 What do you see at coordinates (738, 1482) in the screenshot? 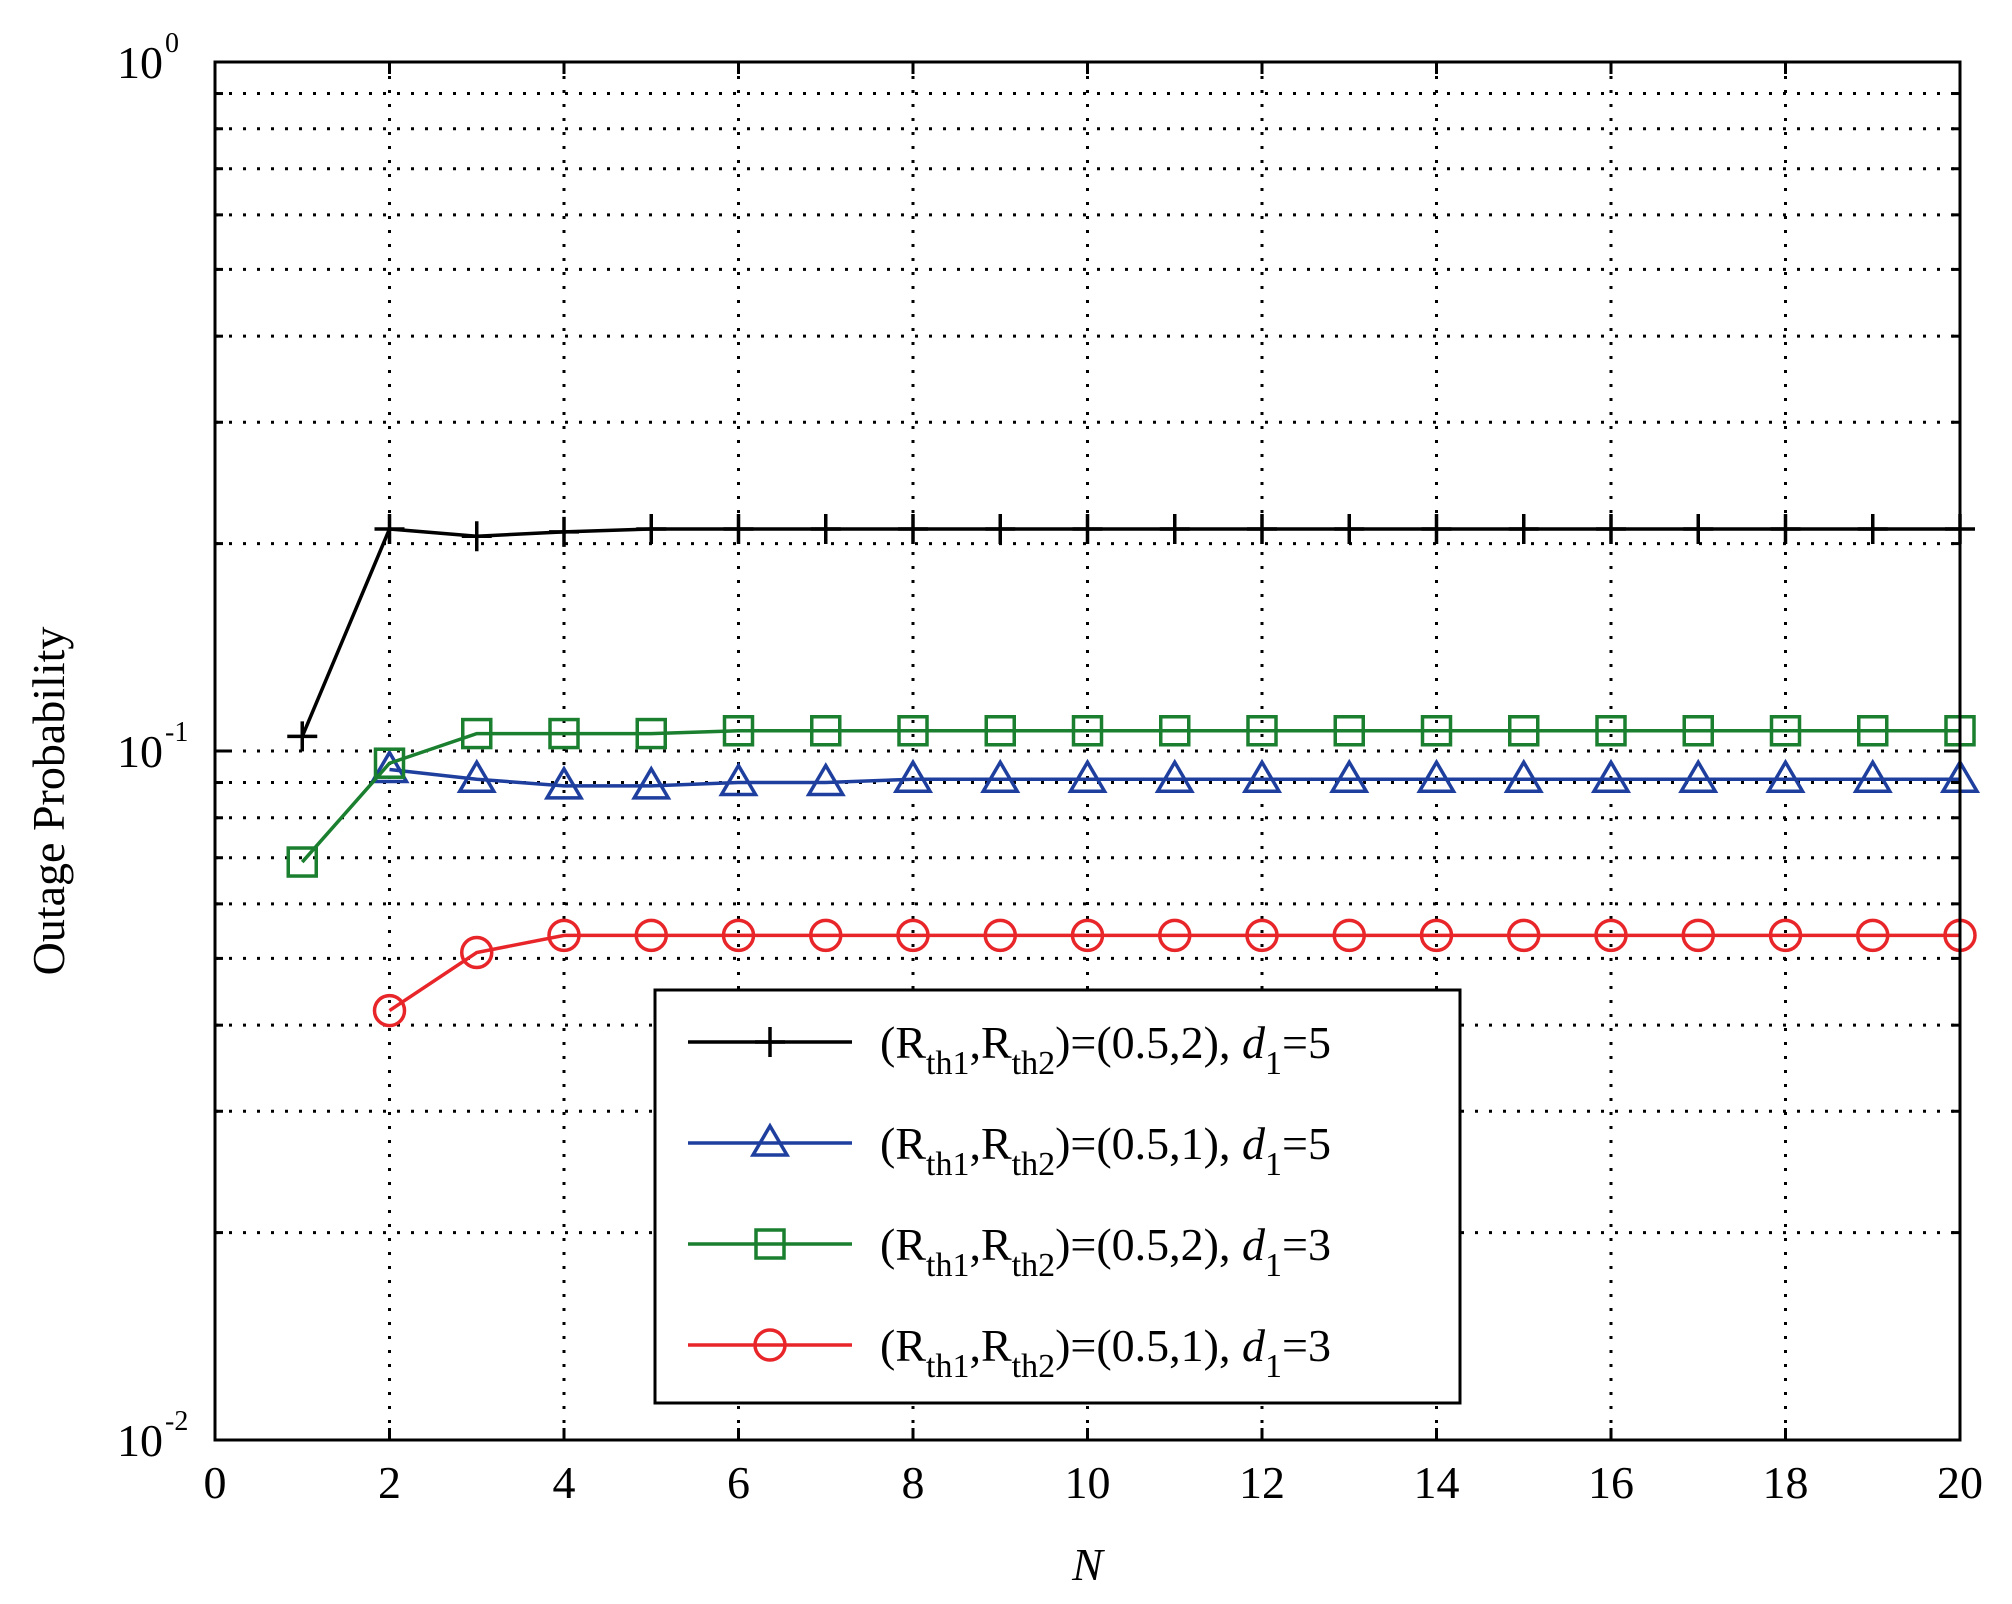
I see `x-tick-label: 6` at bounding box center [738, 1482].